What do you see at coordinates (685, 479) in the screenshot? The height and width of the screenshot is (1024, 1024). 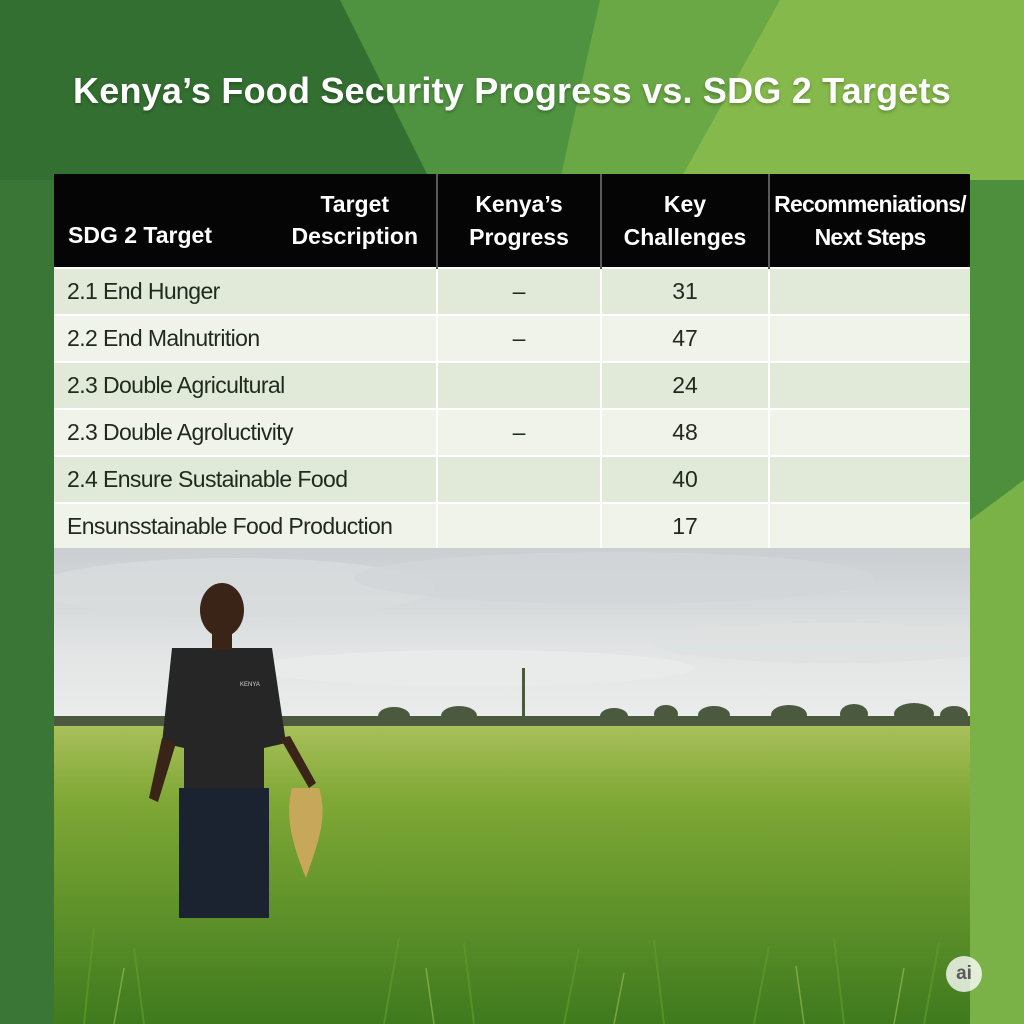 I see `cell-challenges: 40` at bounding box center [685, 479].